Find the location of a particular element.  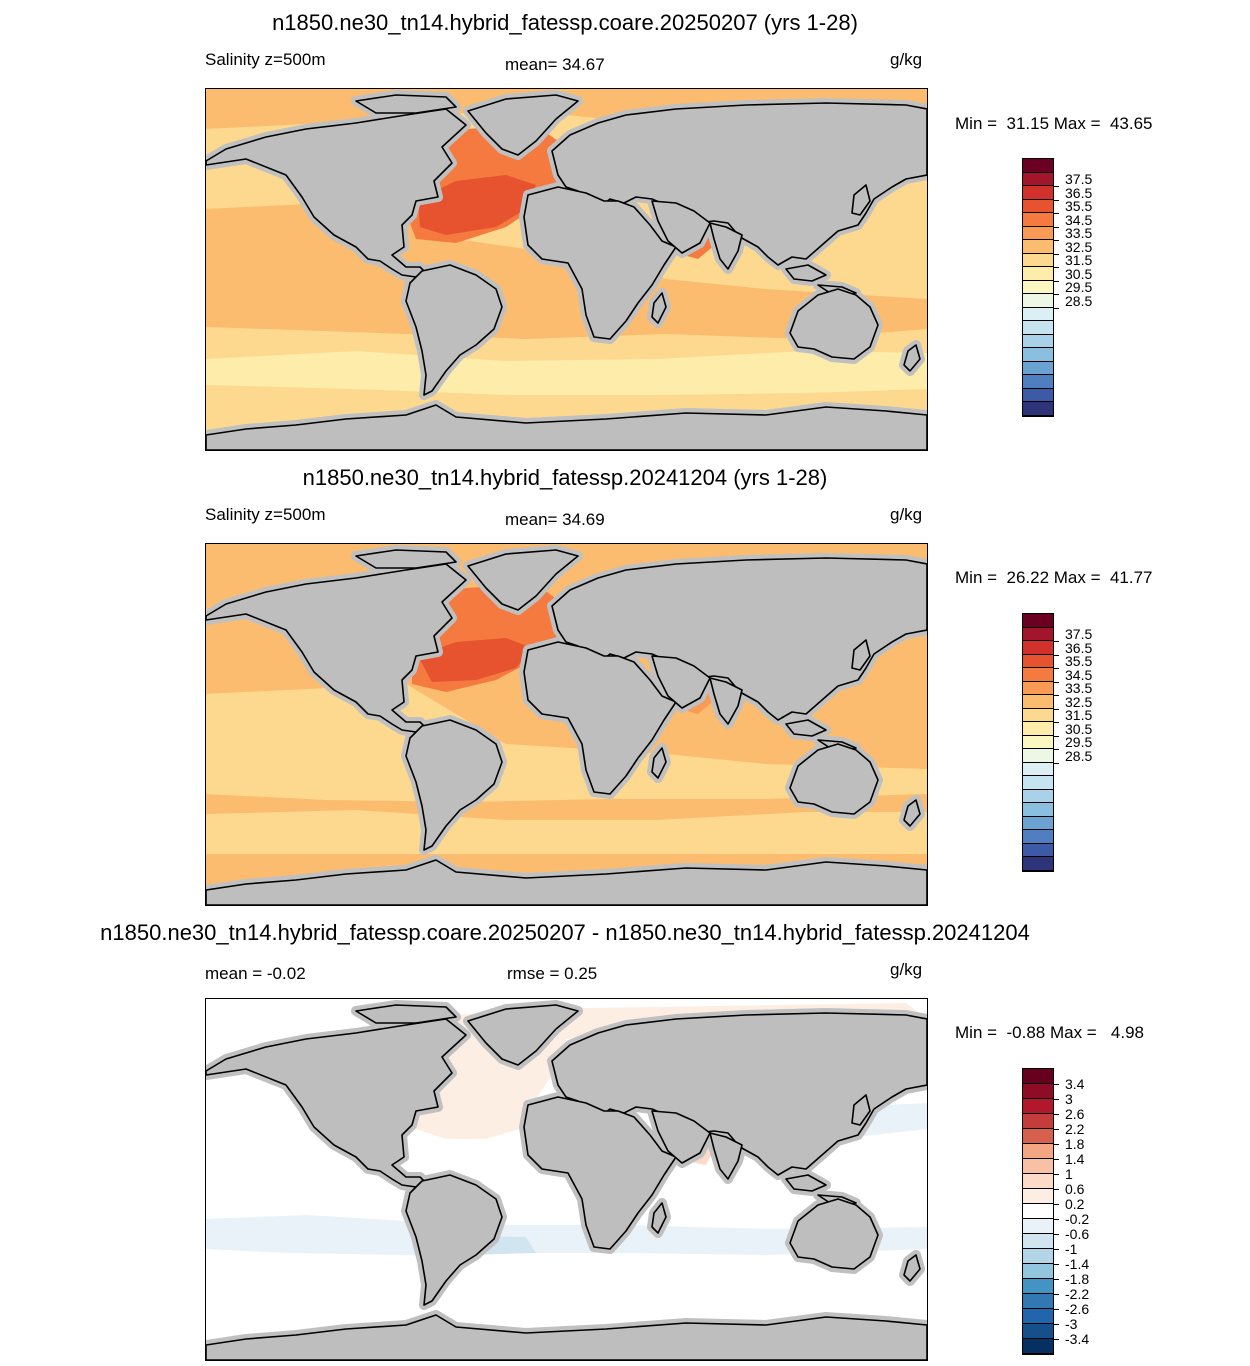

units-label: g/kg is located at coordinates (906, 514).